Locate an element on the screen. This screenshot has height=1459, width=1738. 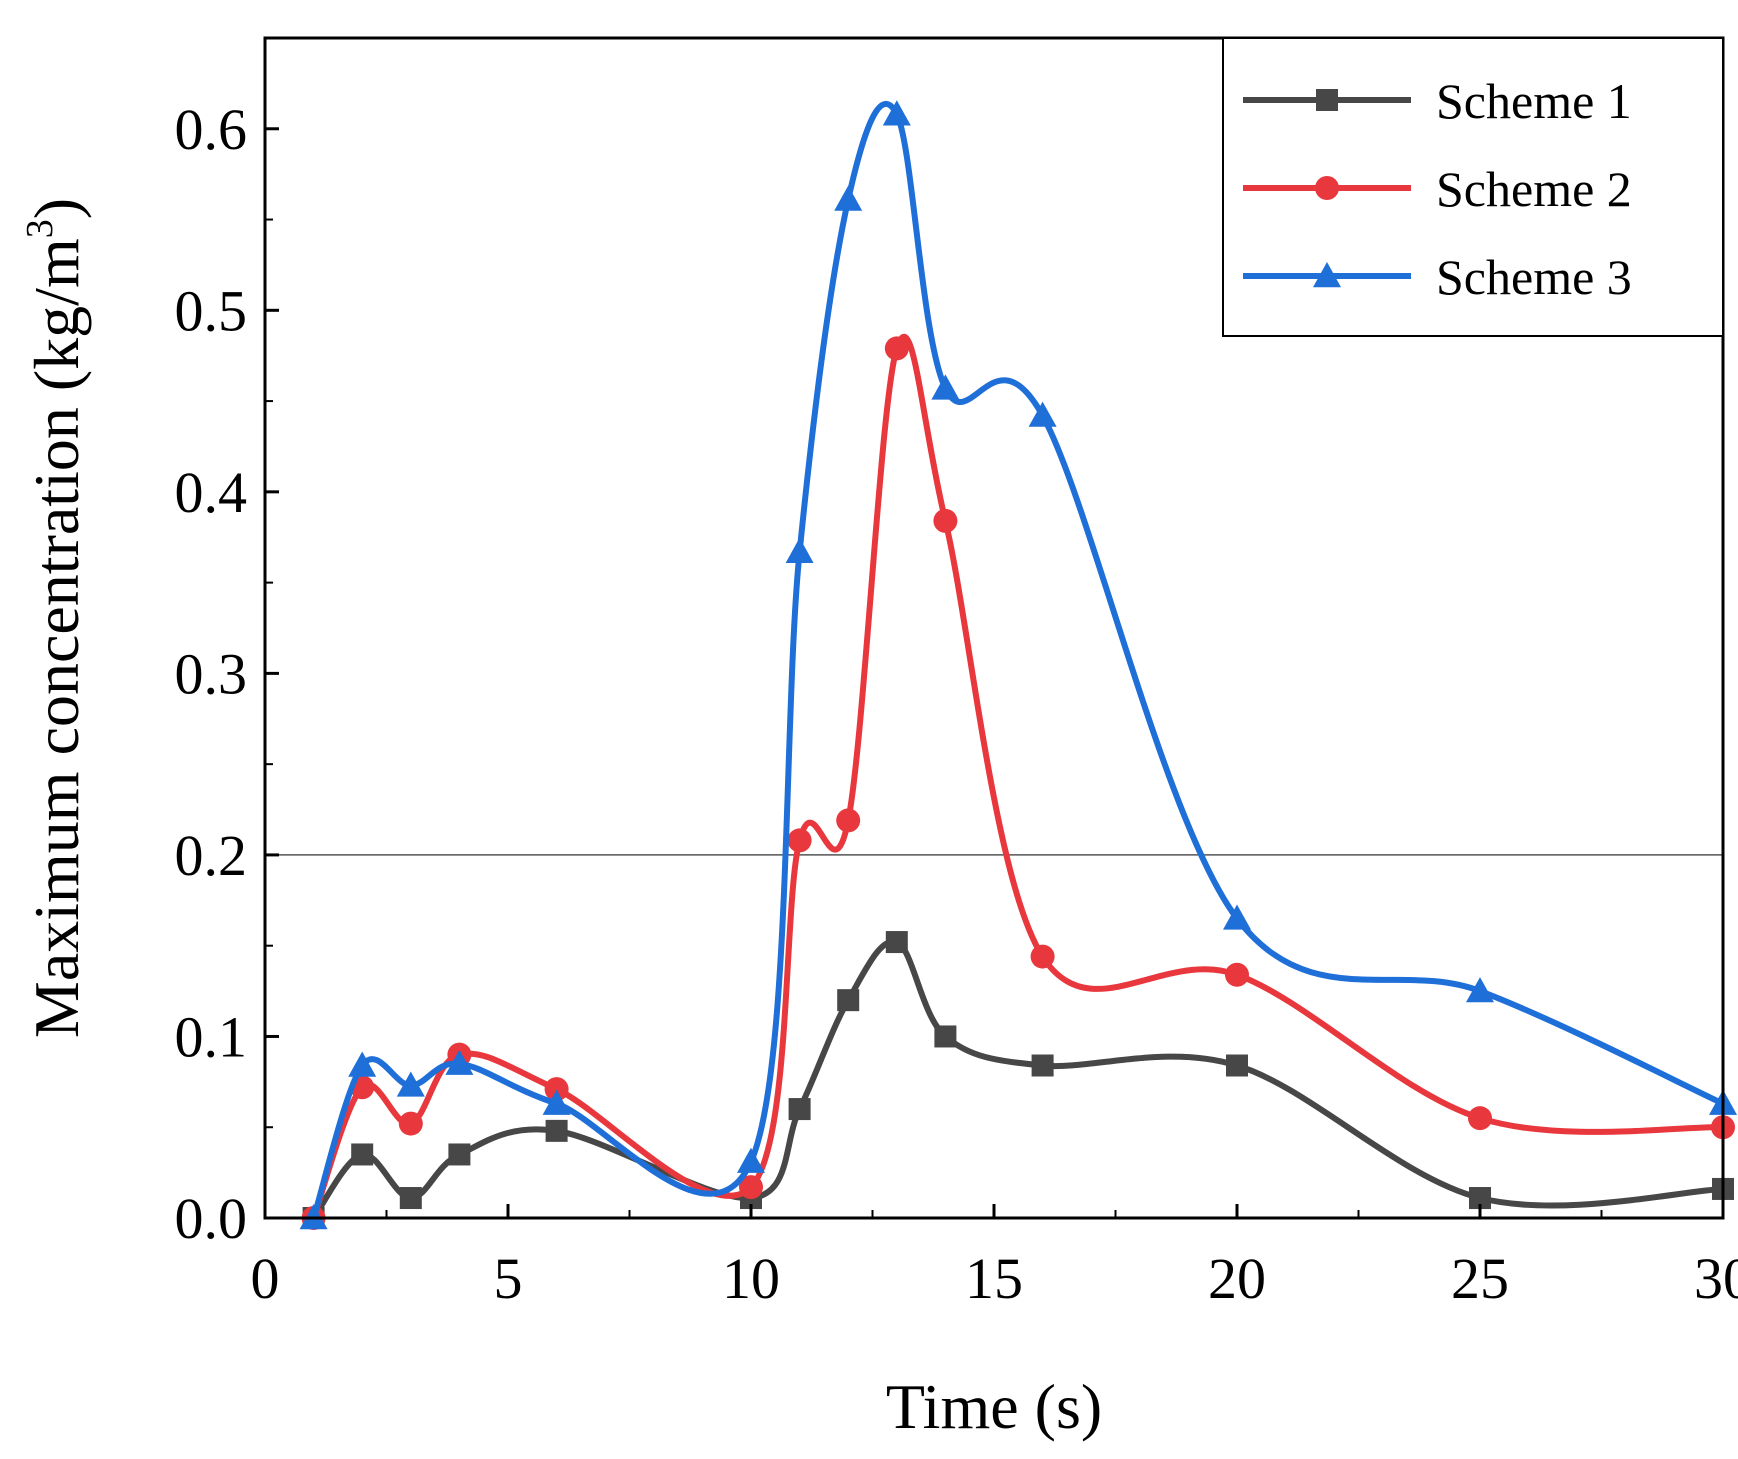
y-axis-title-superscript: 3 is located at coordinates (40, 228).